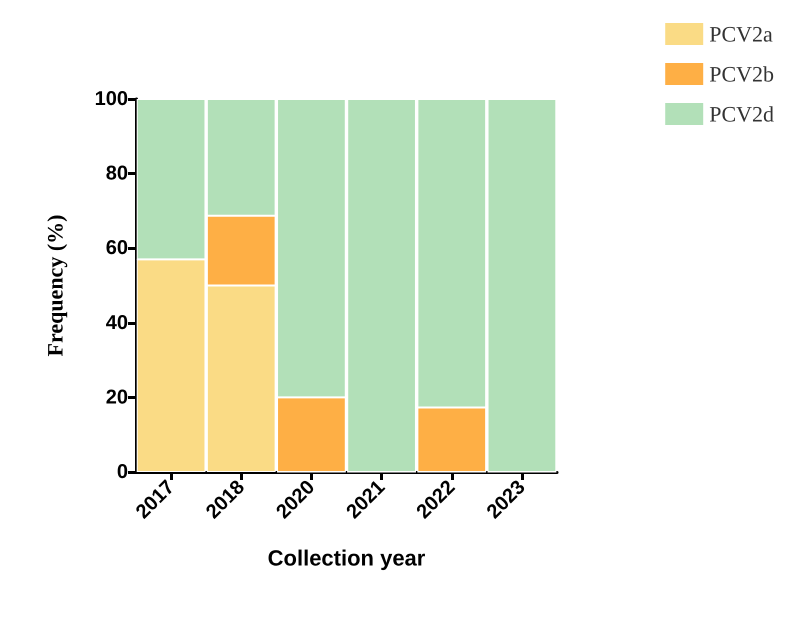  I want to click on legend-label: PCV2a, so click(741, 34).